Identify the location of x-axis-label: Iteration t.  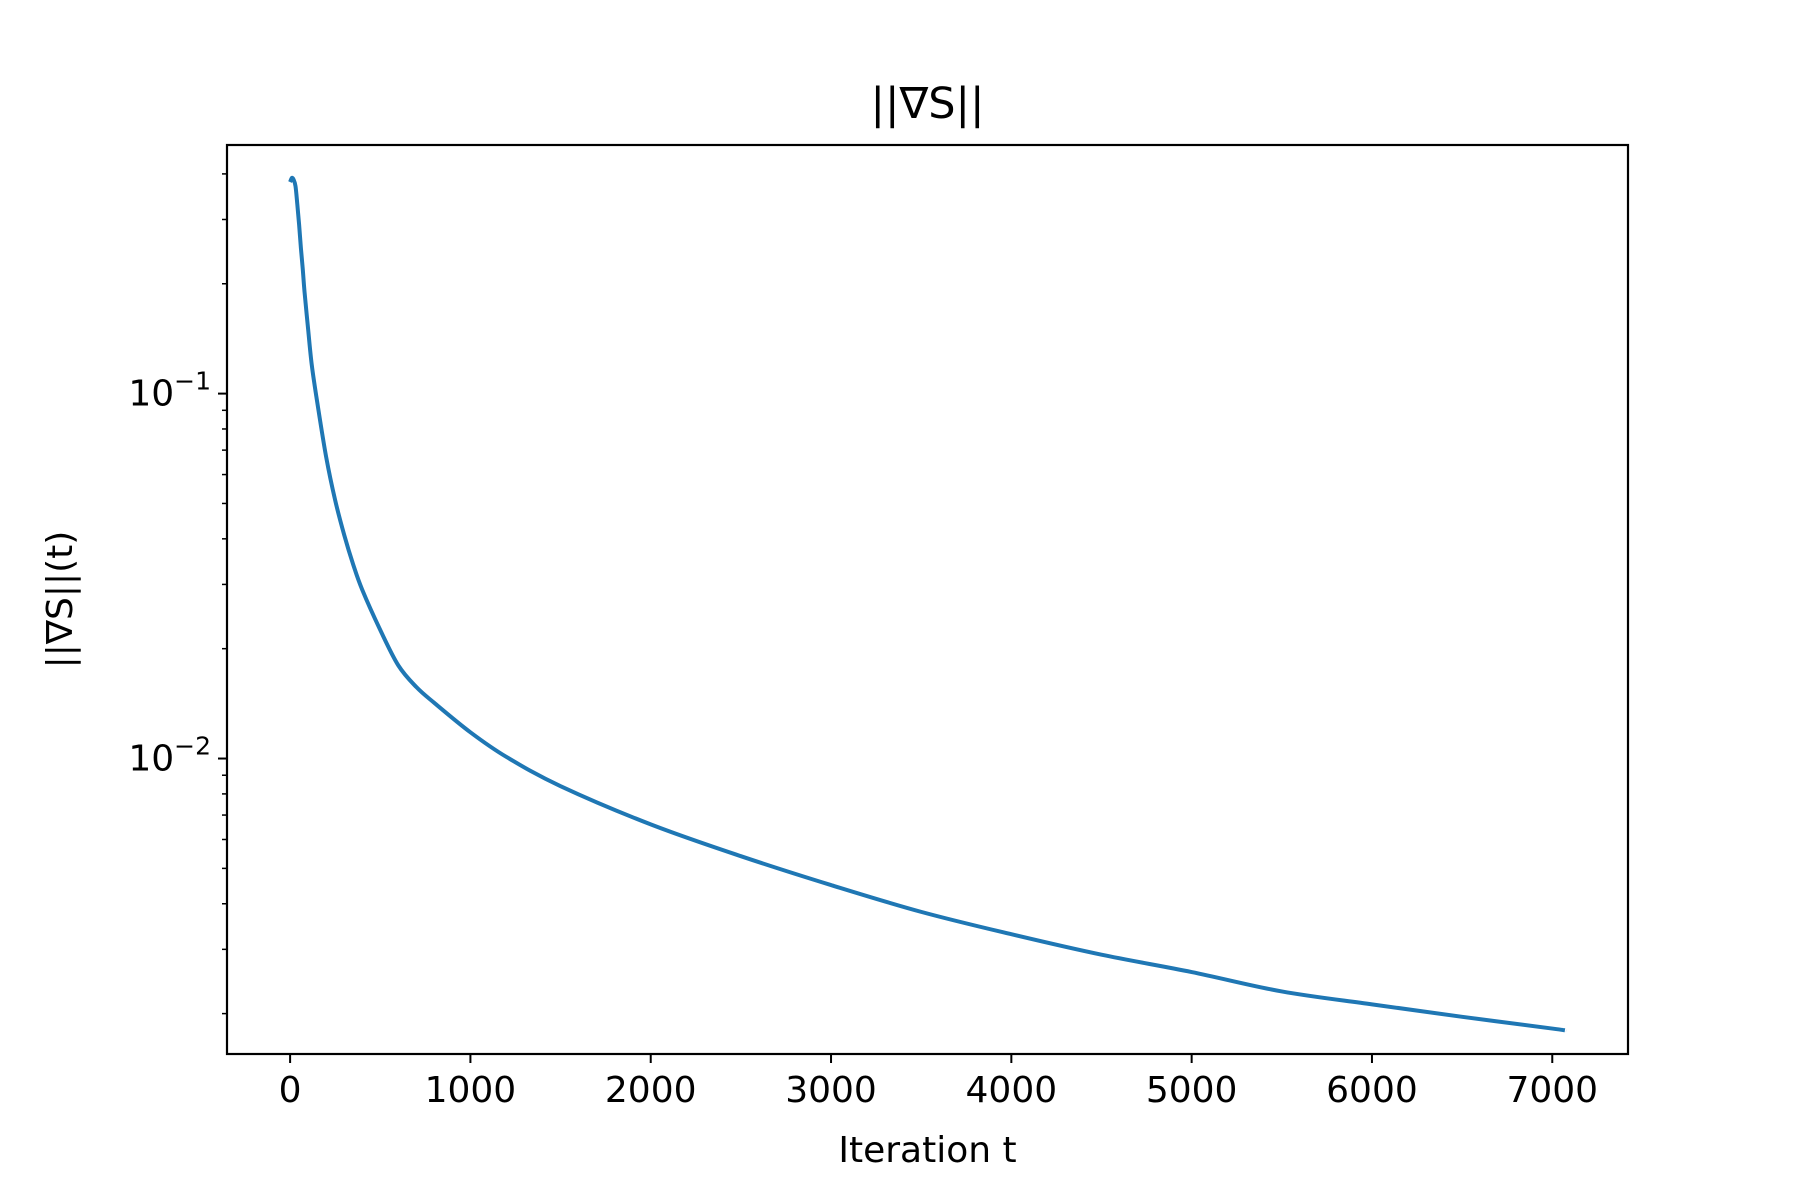
(927, 1150).